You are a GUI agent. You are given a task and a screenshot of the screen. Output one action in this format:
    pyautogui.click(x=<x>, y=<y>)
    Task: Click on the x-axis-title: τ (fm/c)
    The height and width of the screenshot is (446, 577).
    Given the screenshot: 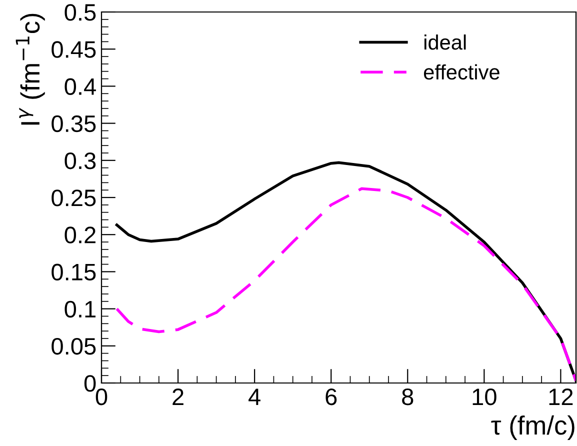 What is the action you would take?
    pyautogui.click(x=532, y=427)
    